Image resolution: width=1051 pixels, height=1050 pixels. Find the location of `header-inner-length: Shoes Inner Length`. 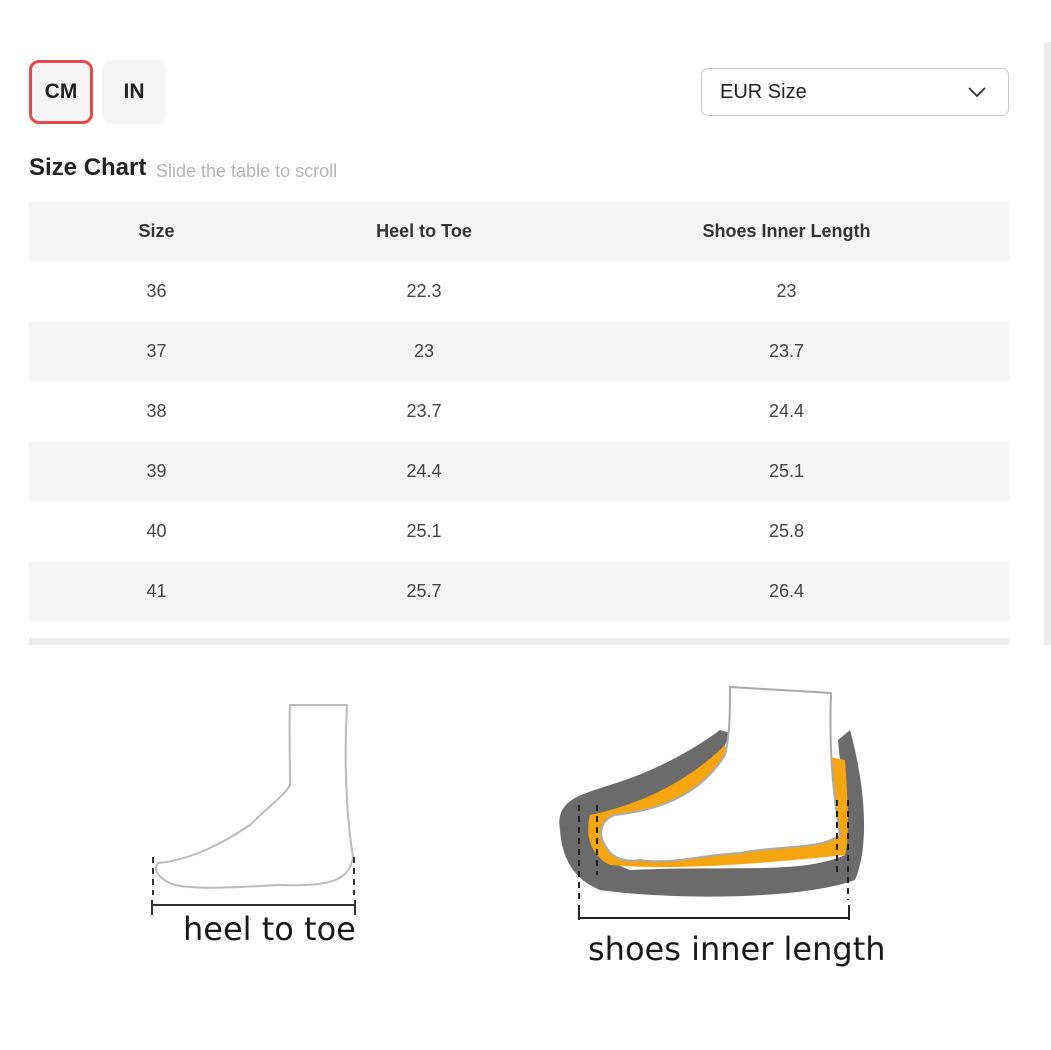

header-inner-length: Shoes Inner Length is located at coordinates (786, 231).